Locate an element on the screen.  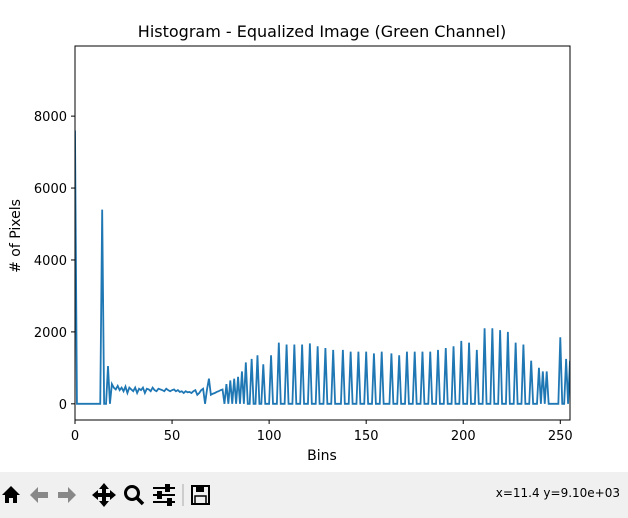
zoom-handle is located at coordinates (140, 501).